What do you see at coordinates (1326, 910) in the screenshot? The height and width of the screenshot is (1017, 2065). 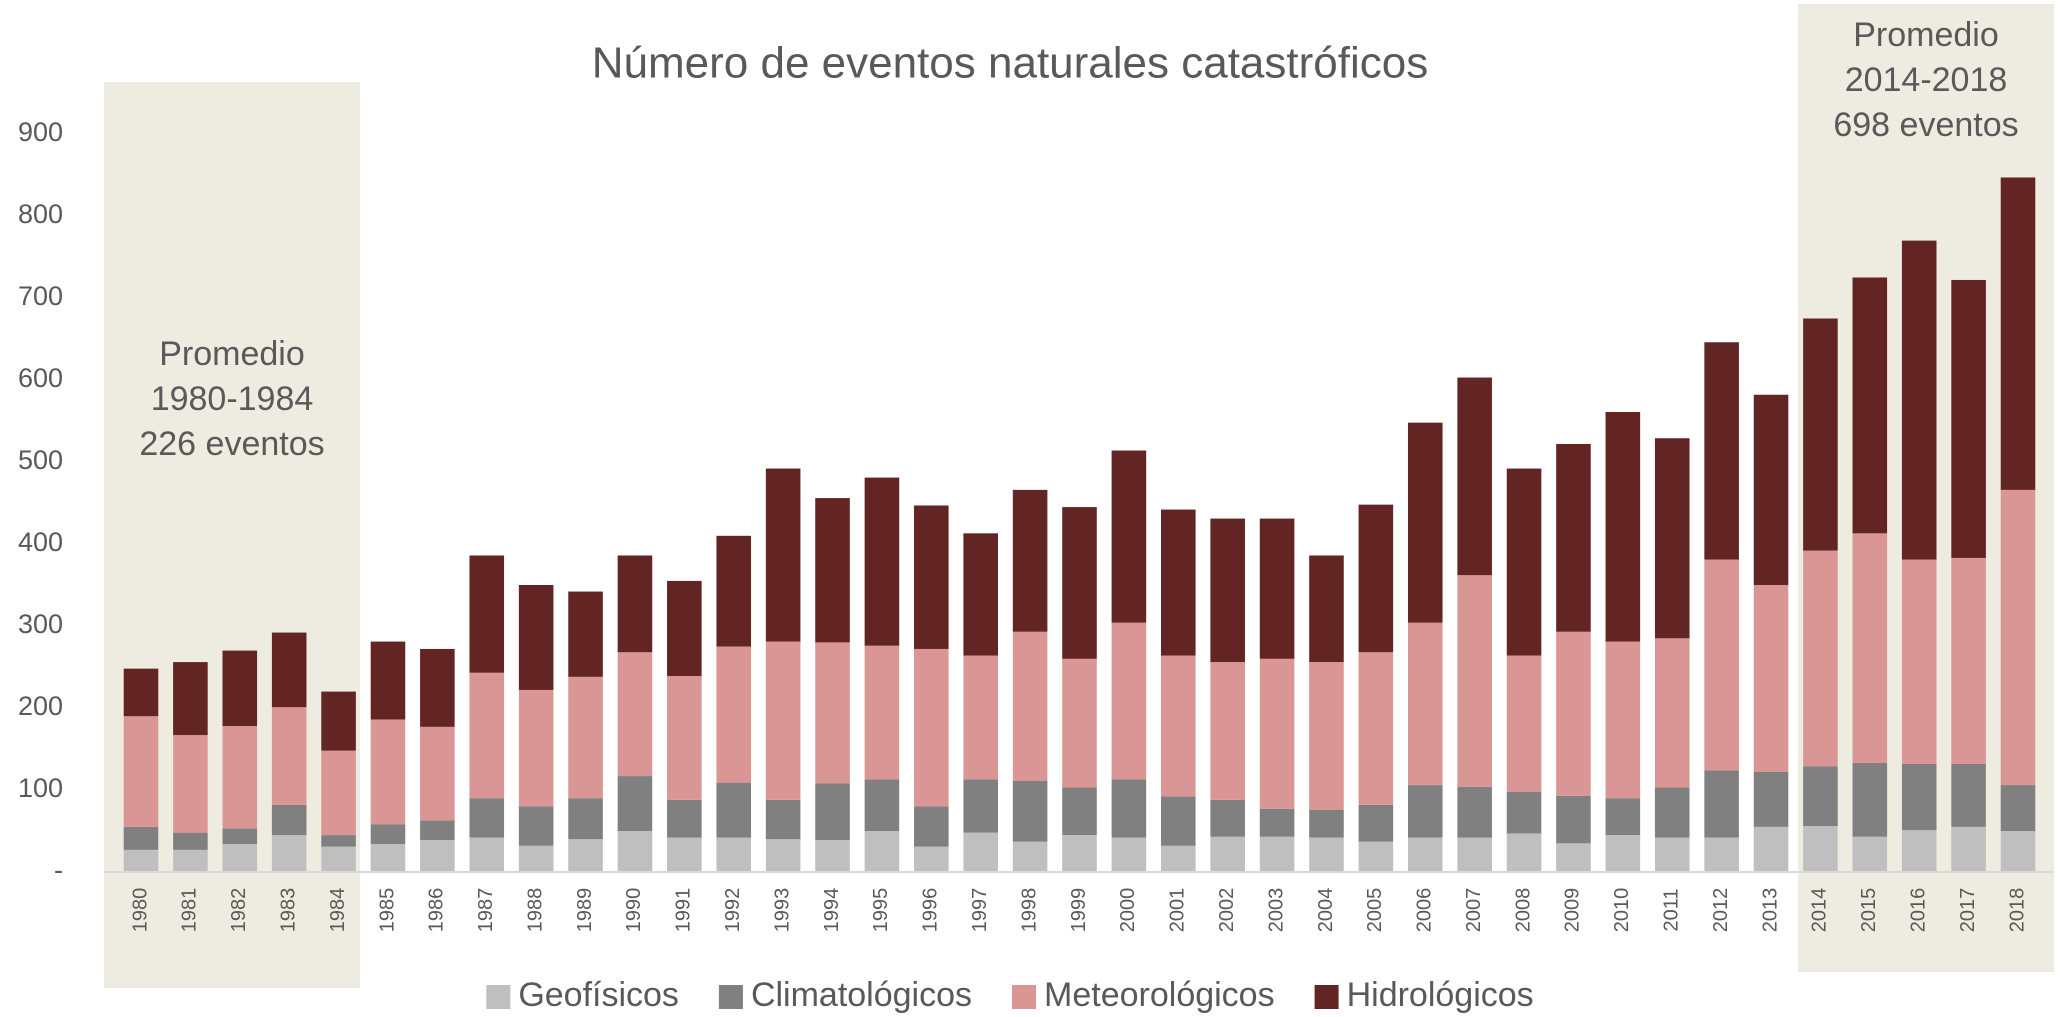 I see `x-tick-label: 2004` at bounding box center [1326, 910].